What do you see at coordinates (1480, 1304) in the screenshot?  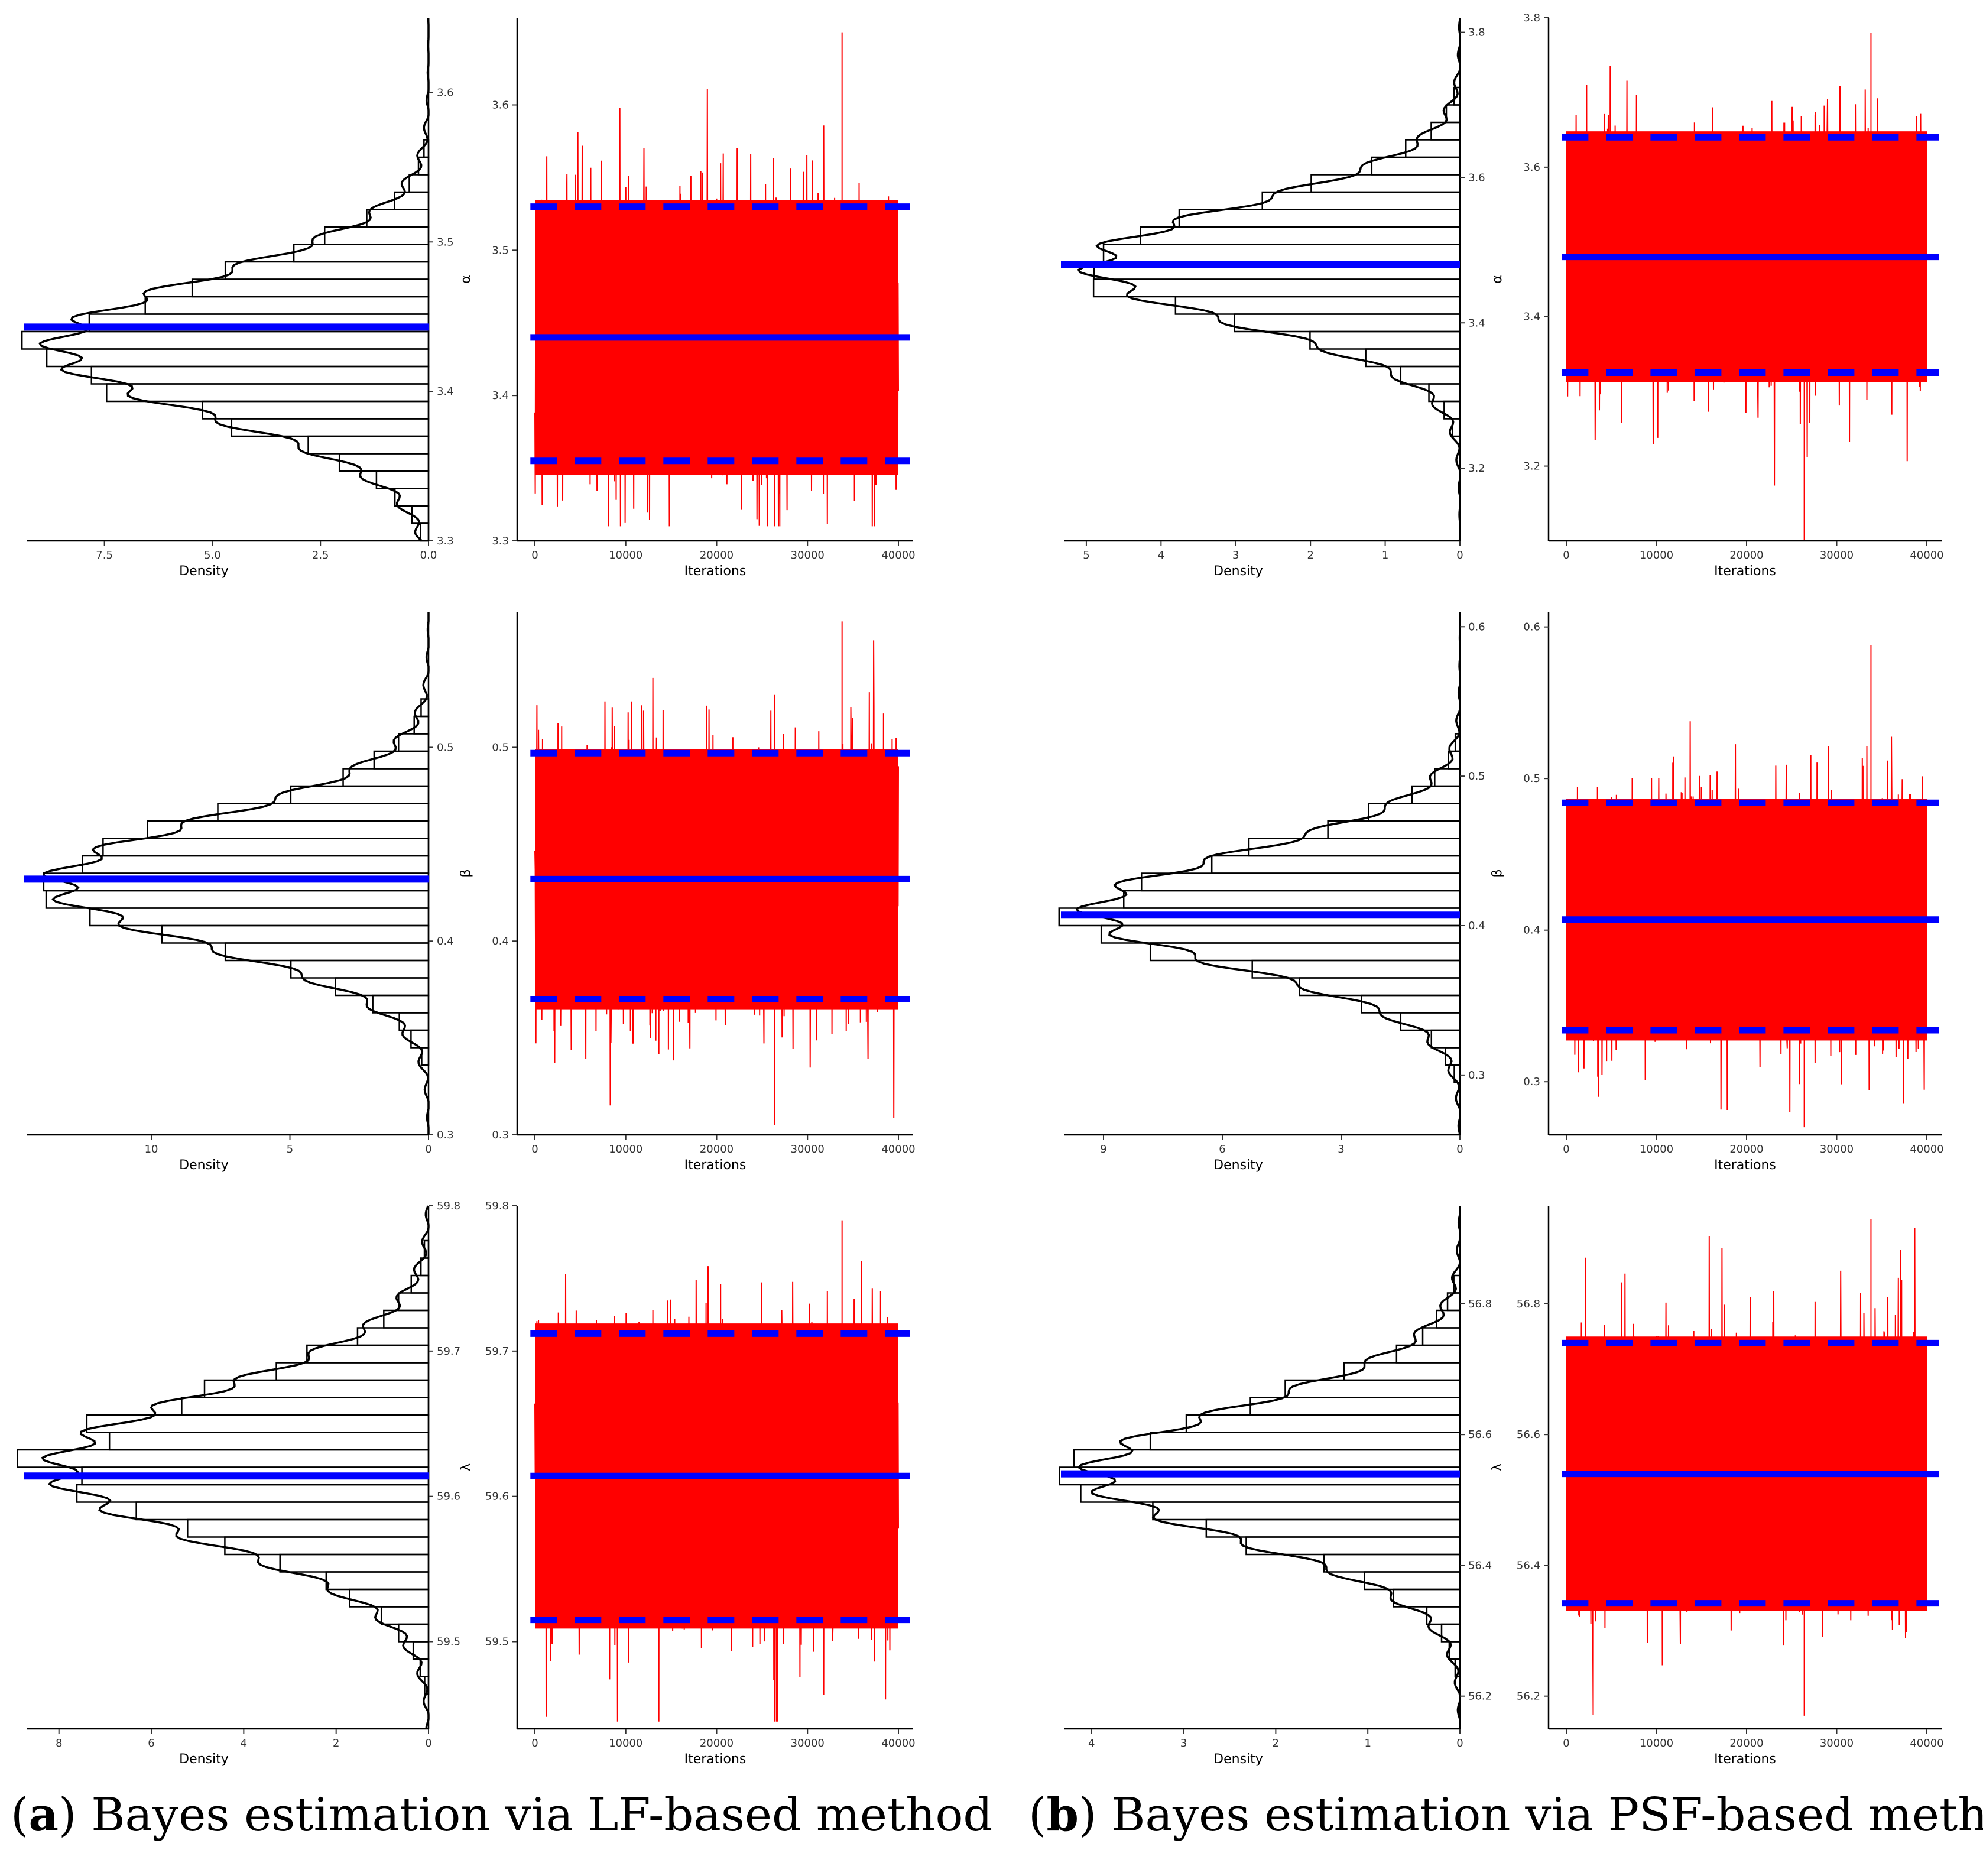 I see `y-tick-label: 56.8` at bounding box center [1480, 1304].